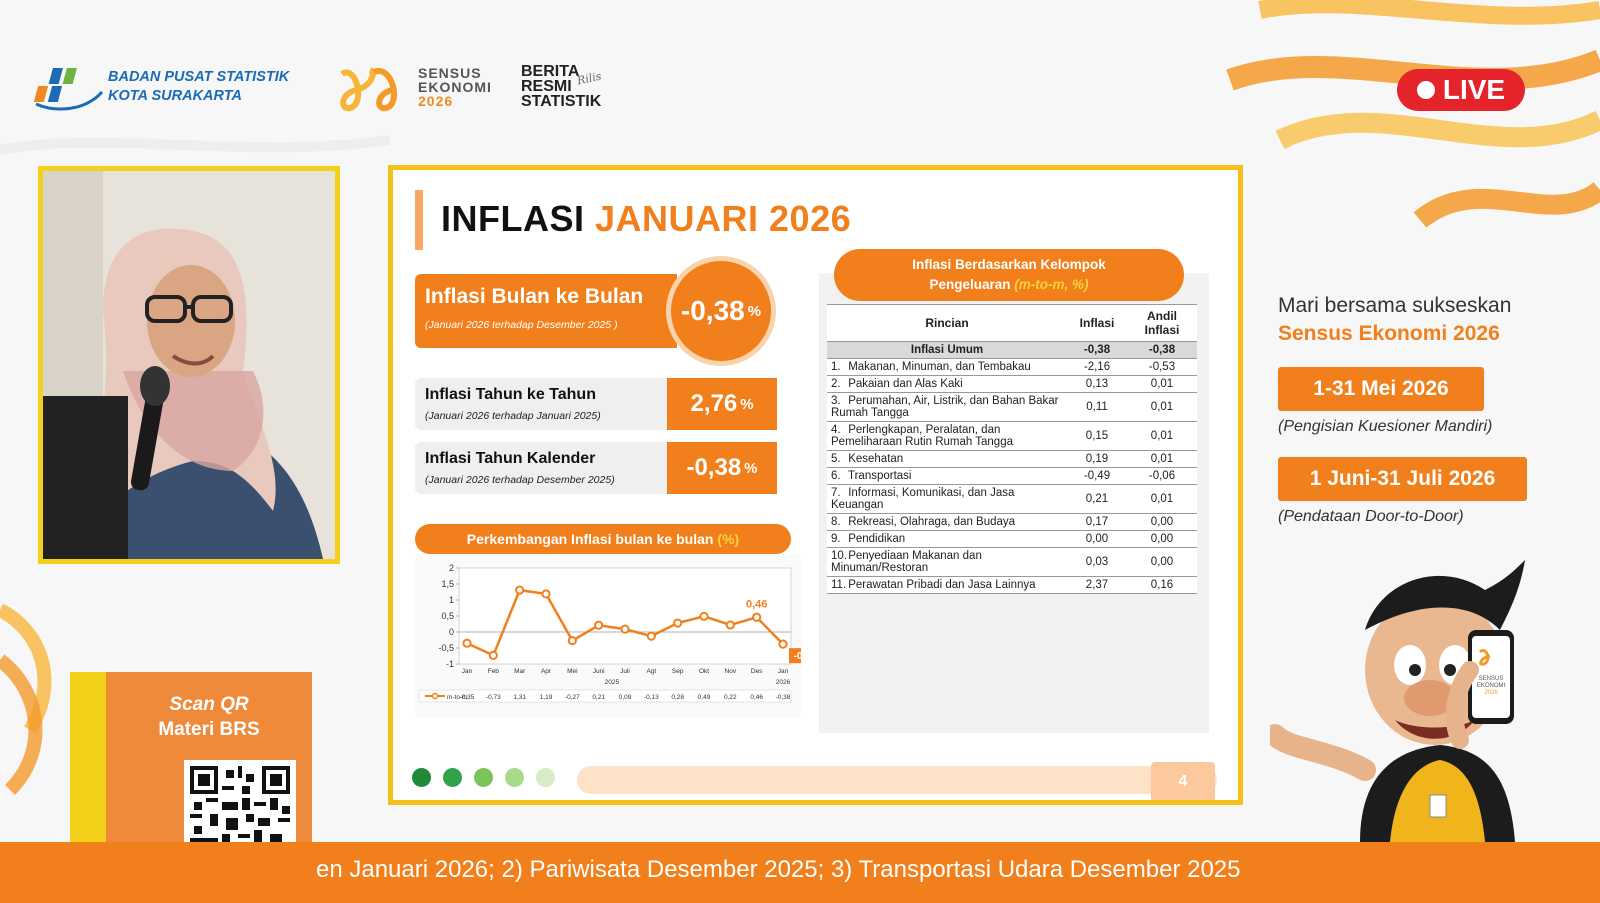 The height and width of the screenshot is (903, 1600). I want to click on brs-line1: BERITA, so click(550, 71).